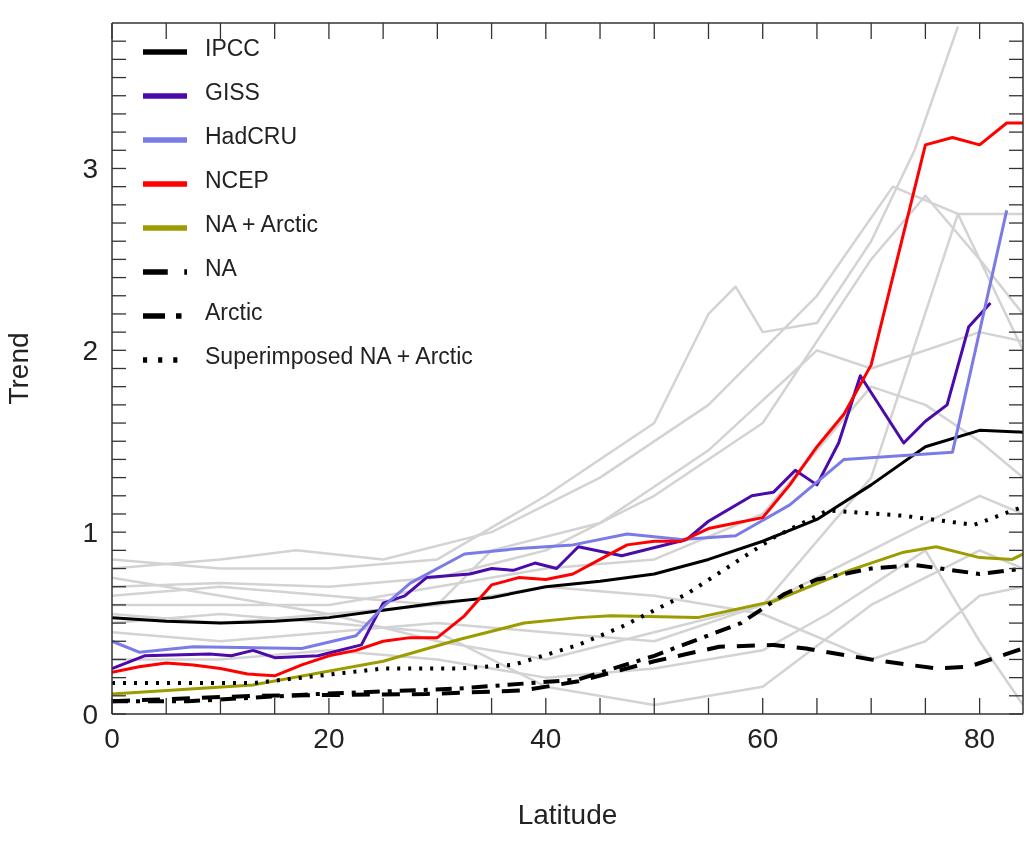  What do you see at coordinates (232, 92) in the screenshot?
I see `legend-label: GISS` at bounding box center [232, 92].